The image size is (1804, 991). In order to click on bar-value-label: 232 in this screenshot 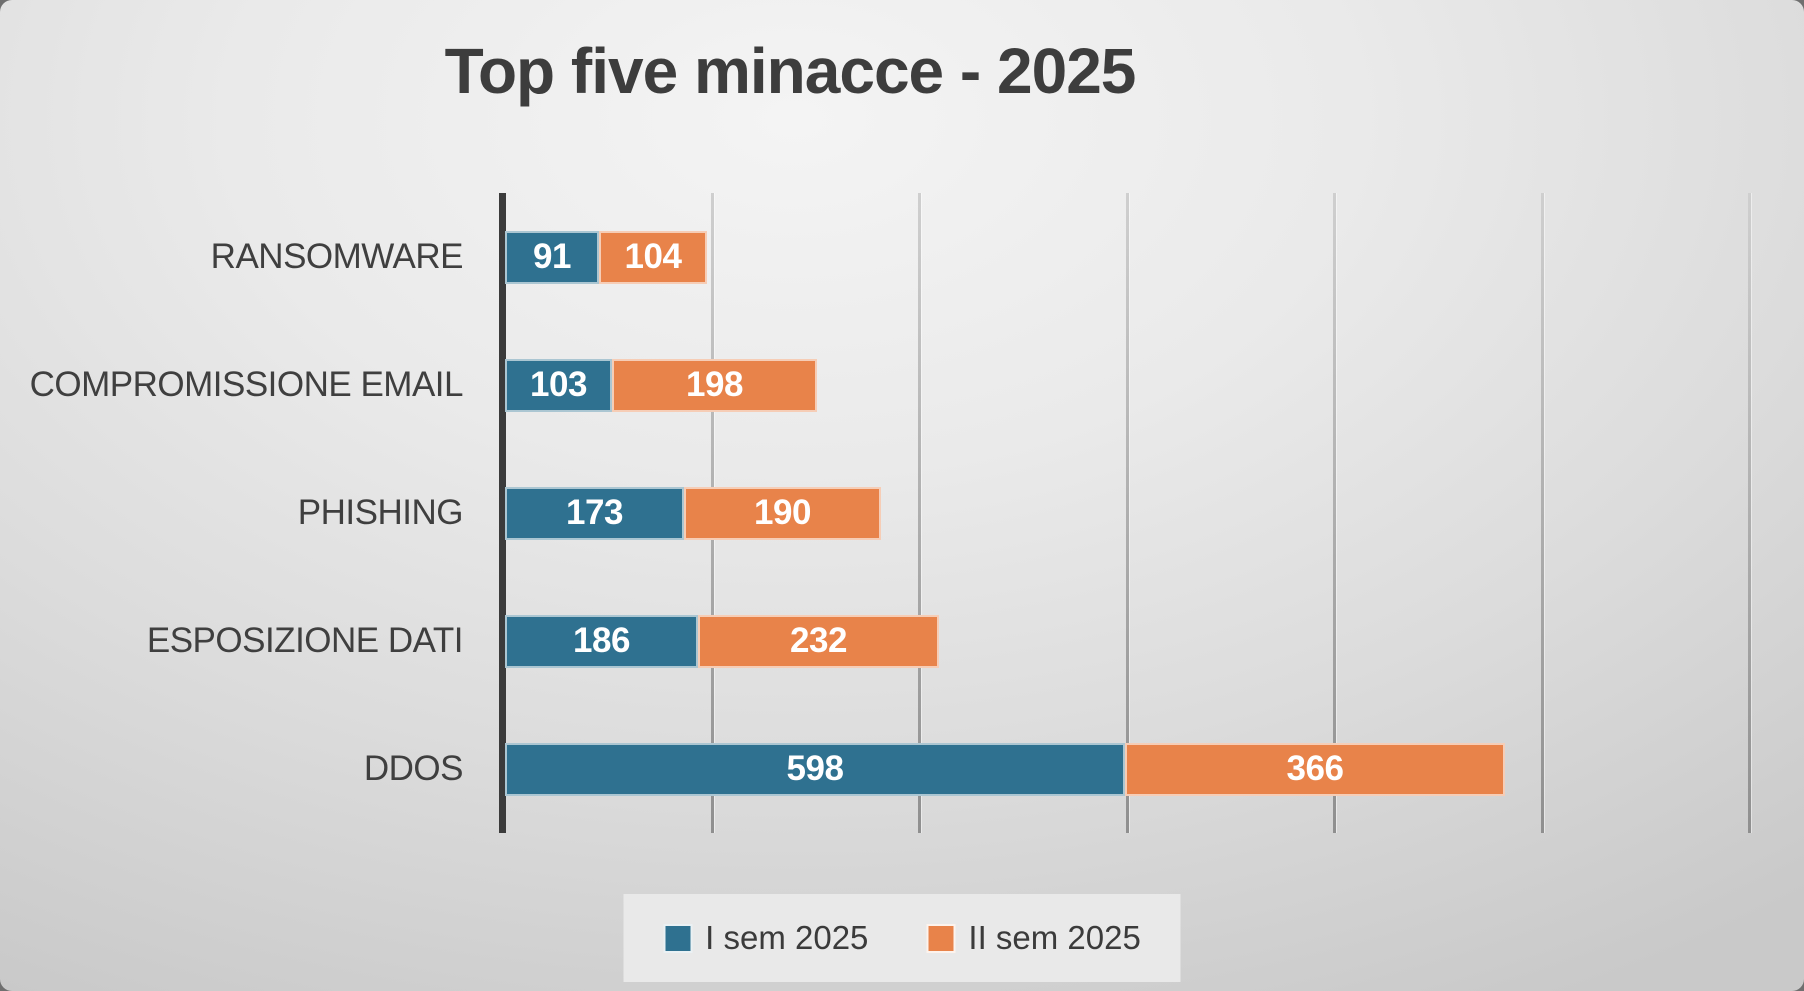, I will do `click(818, 640)`.